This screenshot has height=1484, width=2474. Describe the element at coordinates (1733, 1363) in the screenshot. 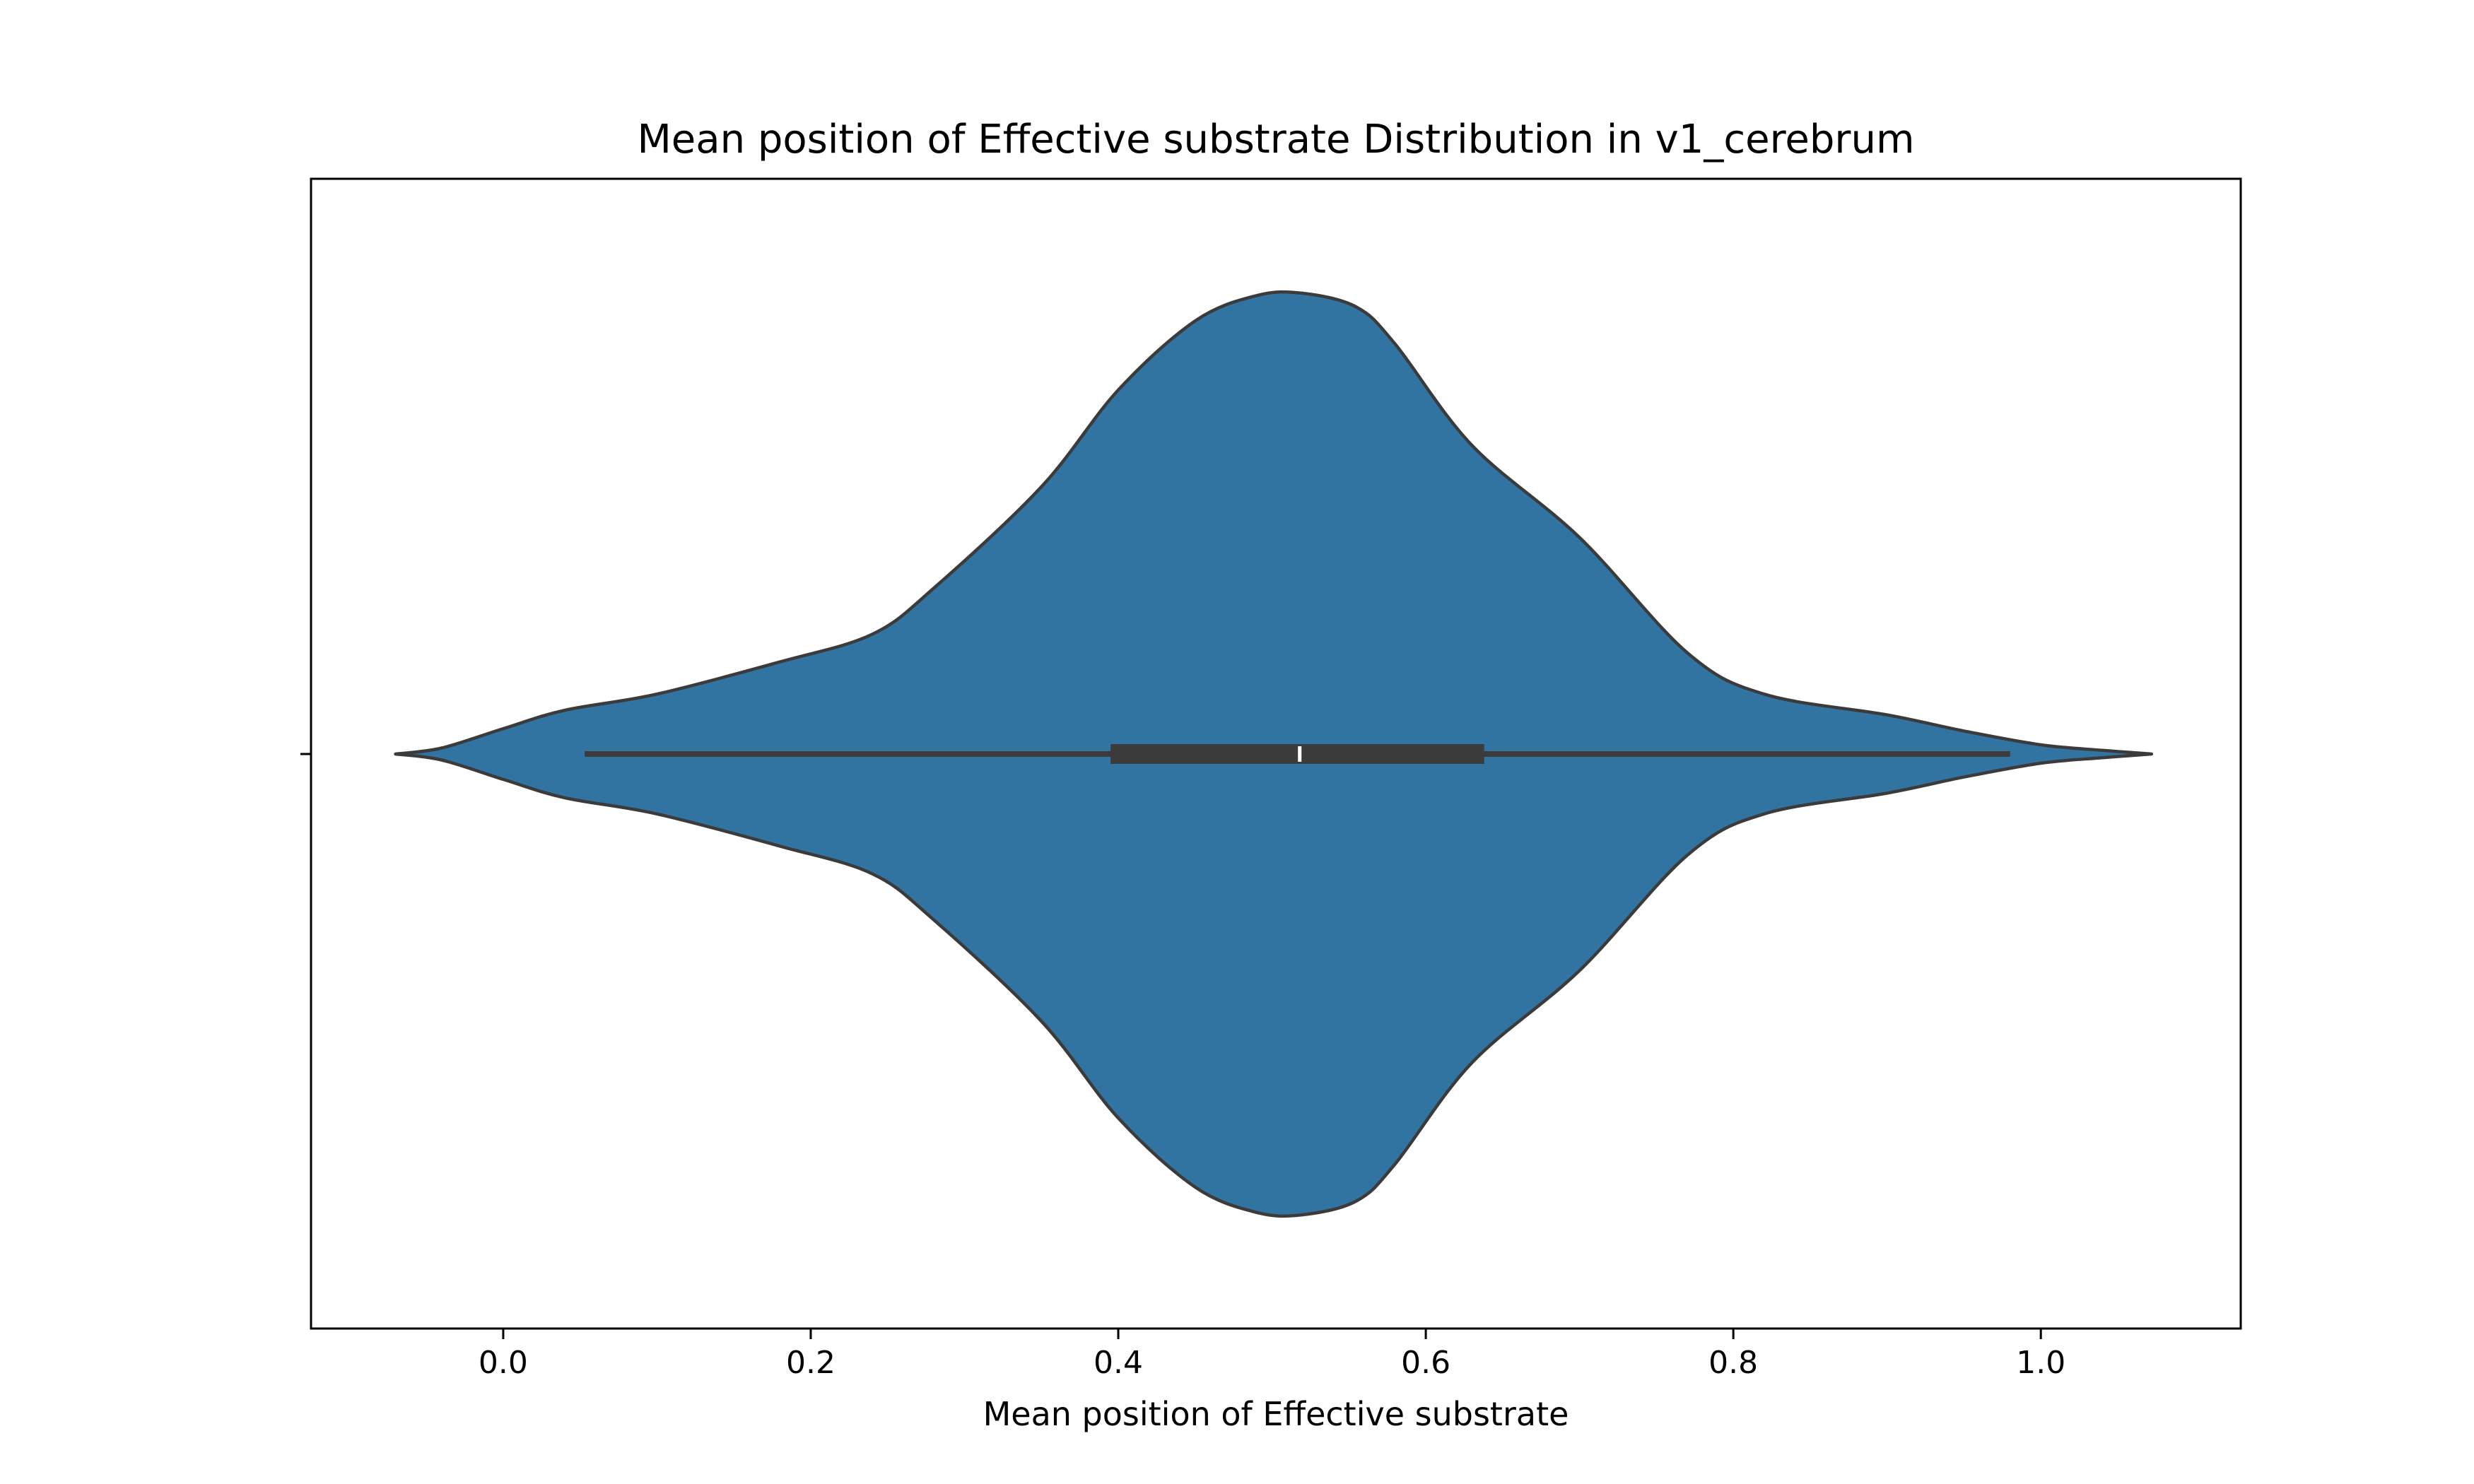

I see `x-tick-label: 0.8` at that location.